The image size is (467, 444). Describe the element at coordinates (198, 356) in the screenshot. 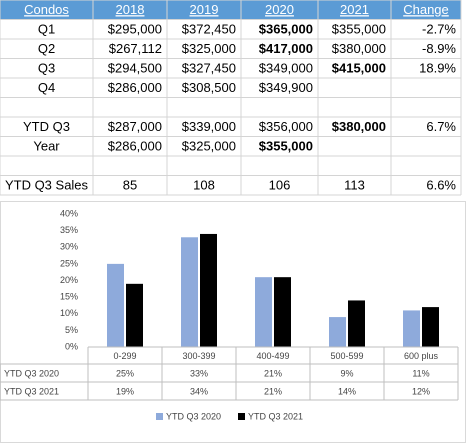

I see `x-tick-label: 300-399` at that location.